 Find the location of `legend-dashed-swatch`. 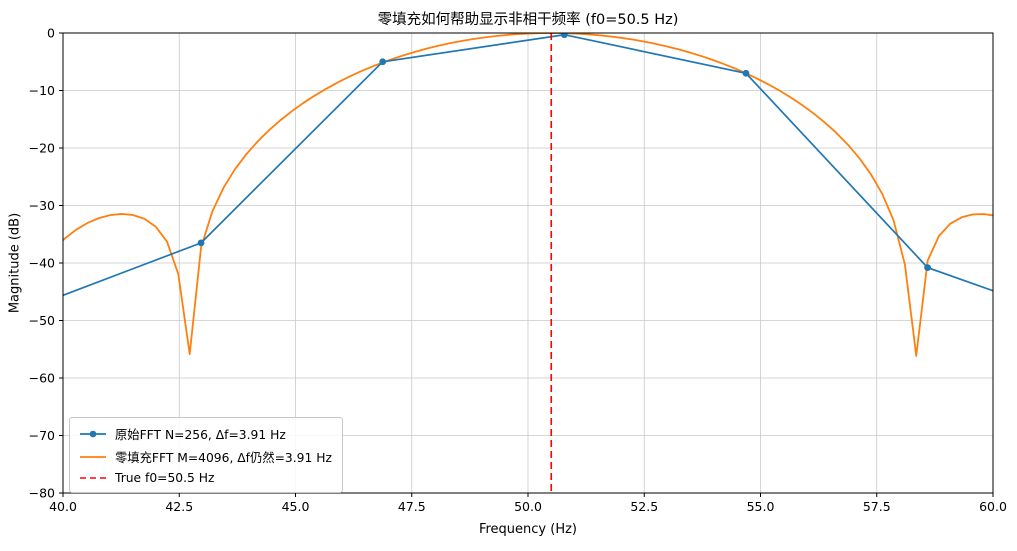

legend-dashed-swatch is located at coordinates (93, 478).